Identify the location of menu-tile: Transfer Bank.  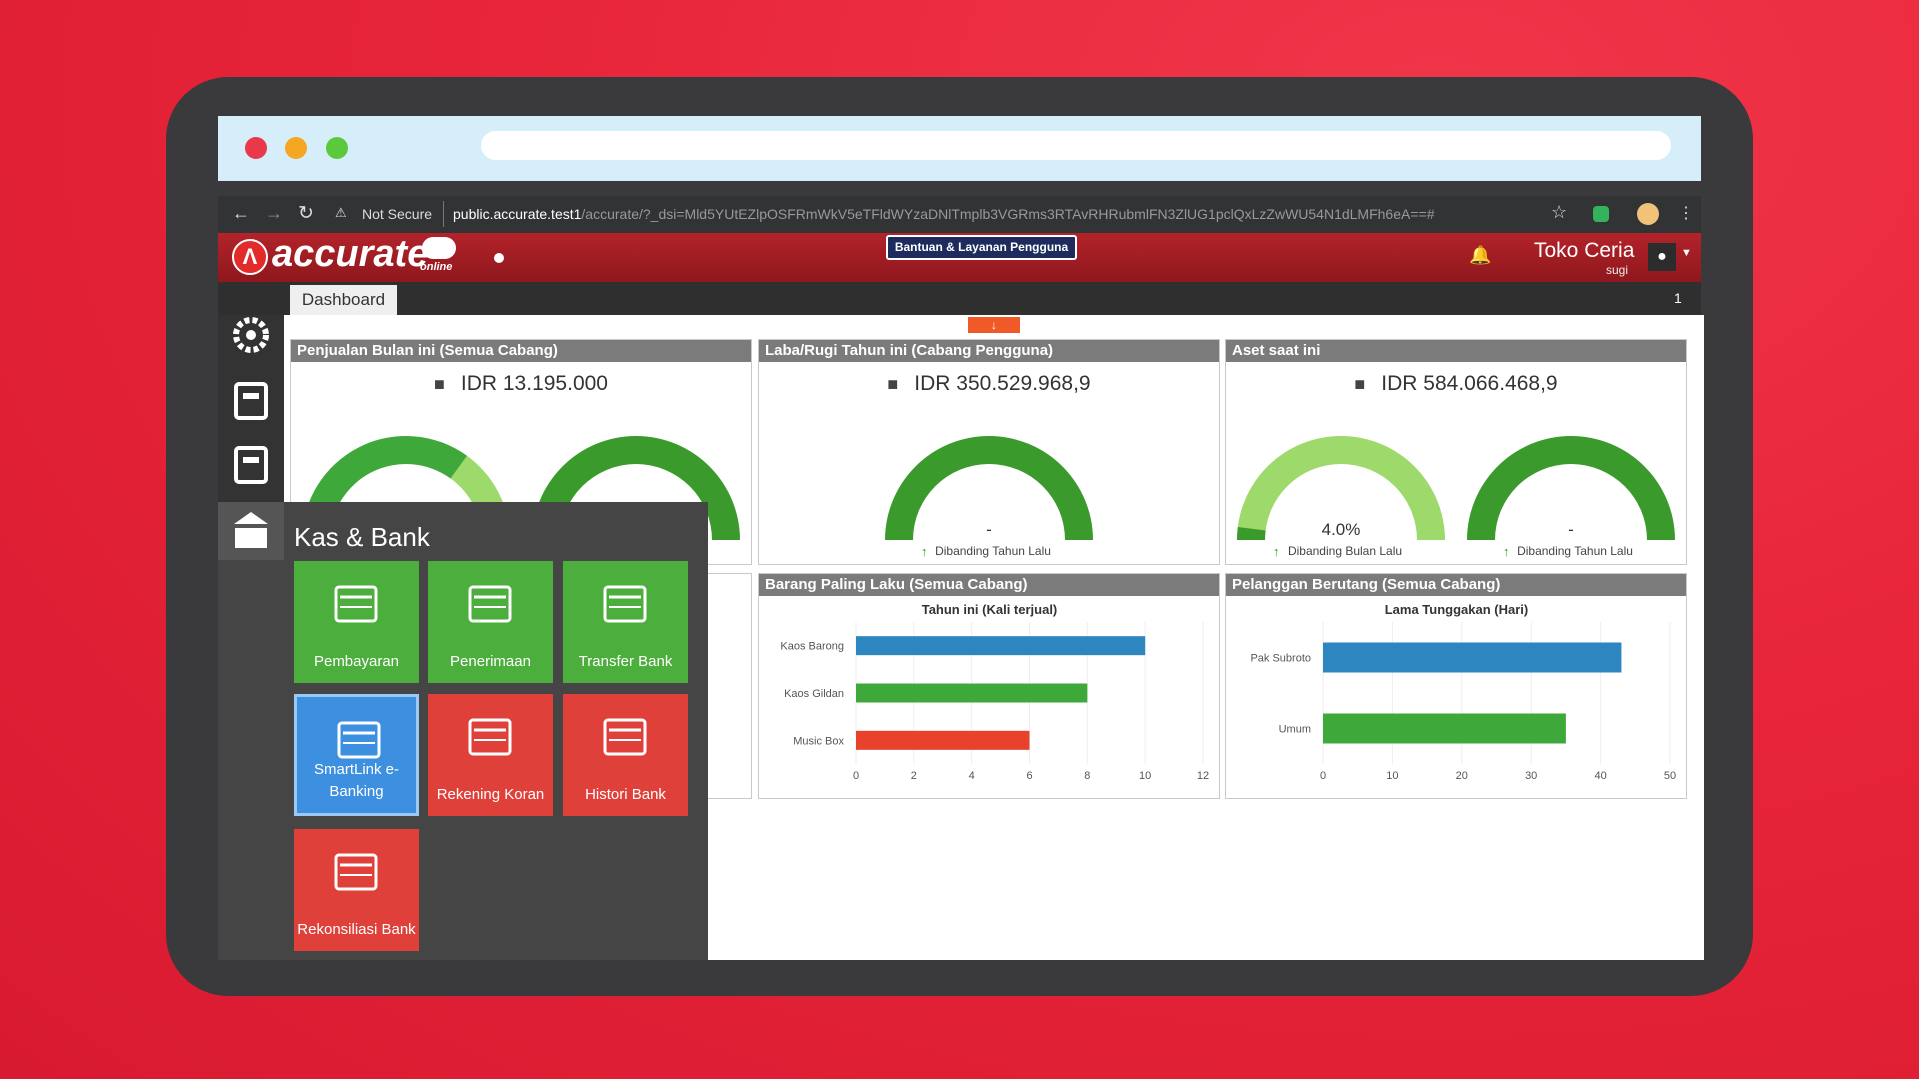
(625, 622).